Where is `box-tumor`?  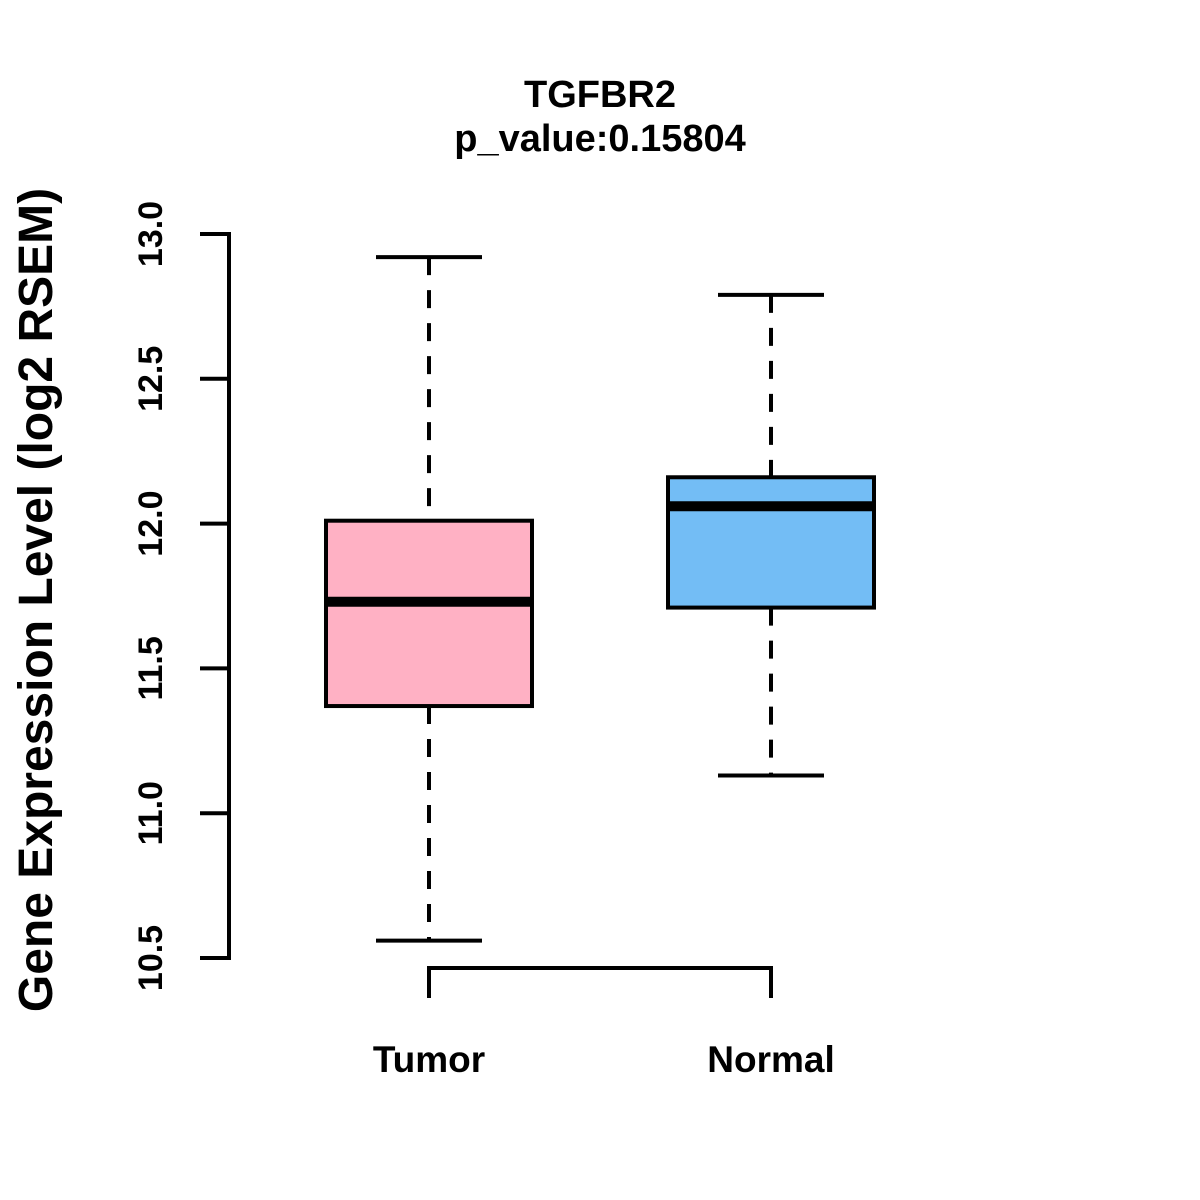
box-tumor is located at coordinates (429, 613).